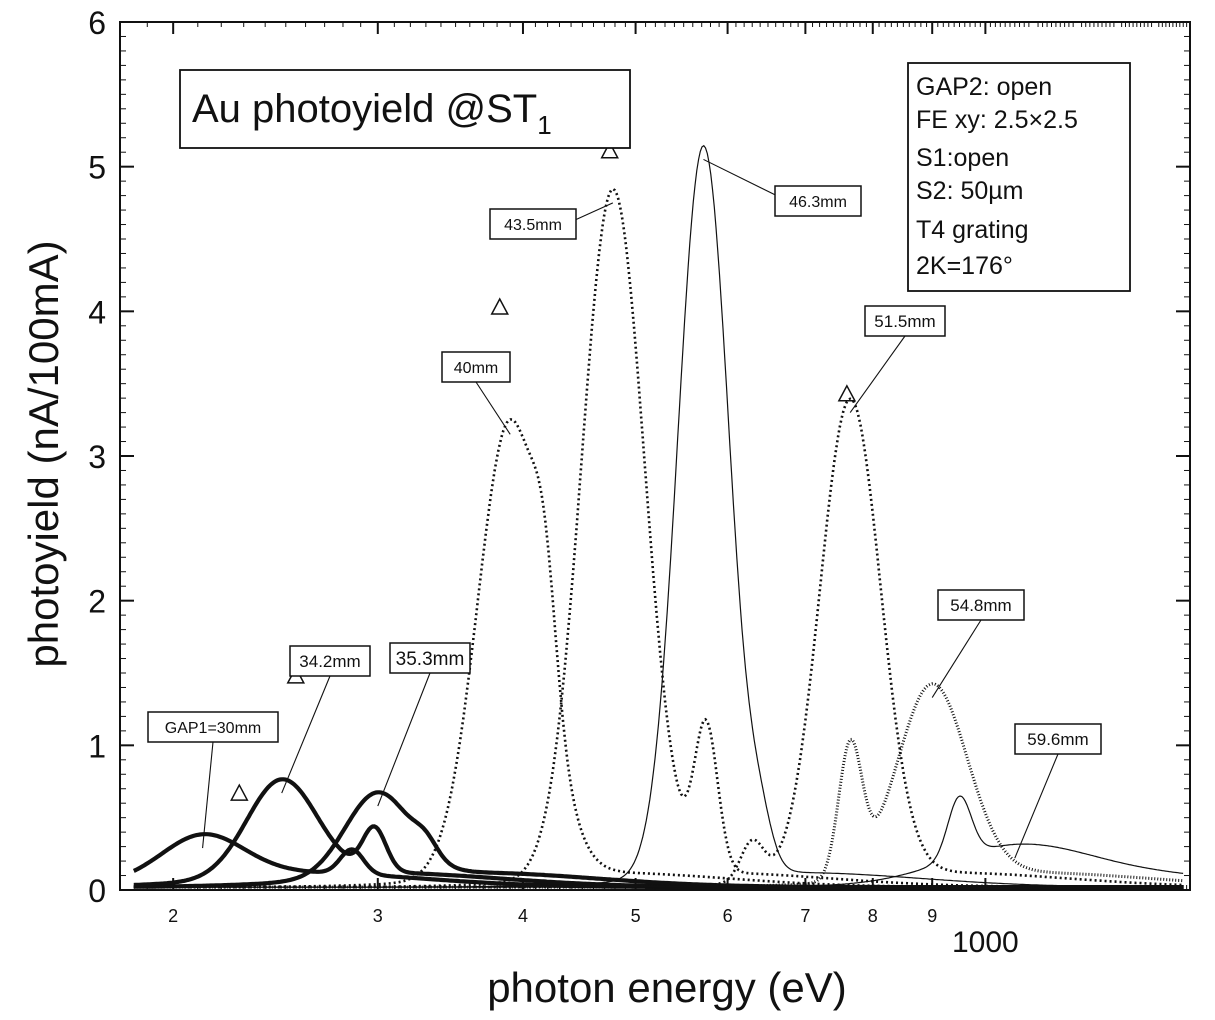 This screenshot has width=1215, height=1020. I want to click on info-line-fe: FE xy: 2.5×2.5, so click(997, 120).